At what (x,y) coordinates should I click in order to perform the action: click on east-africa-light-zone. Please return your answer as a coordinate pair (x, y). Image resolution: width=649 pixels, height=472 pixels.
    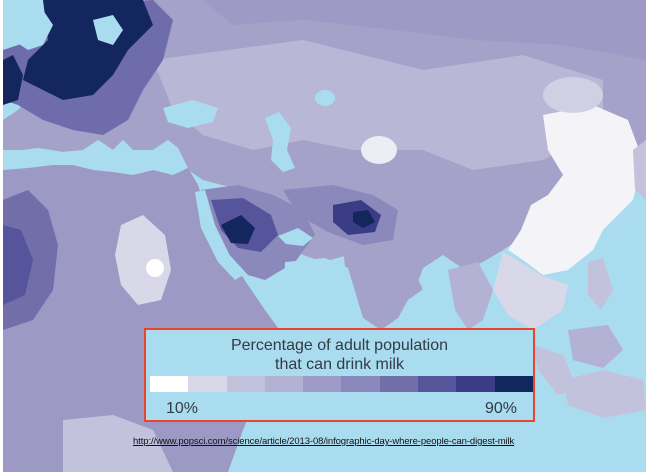
    Looking at the image, I should click on (143, 260).